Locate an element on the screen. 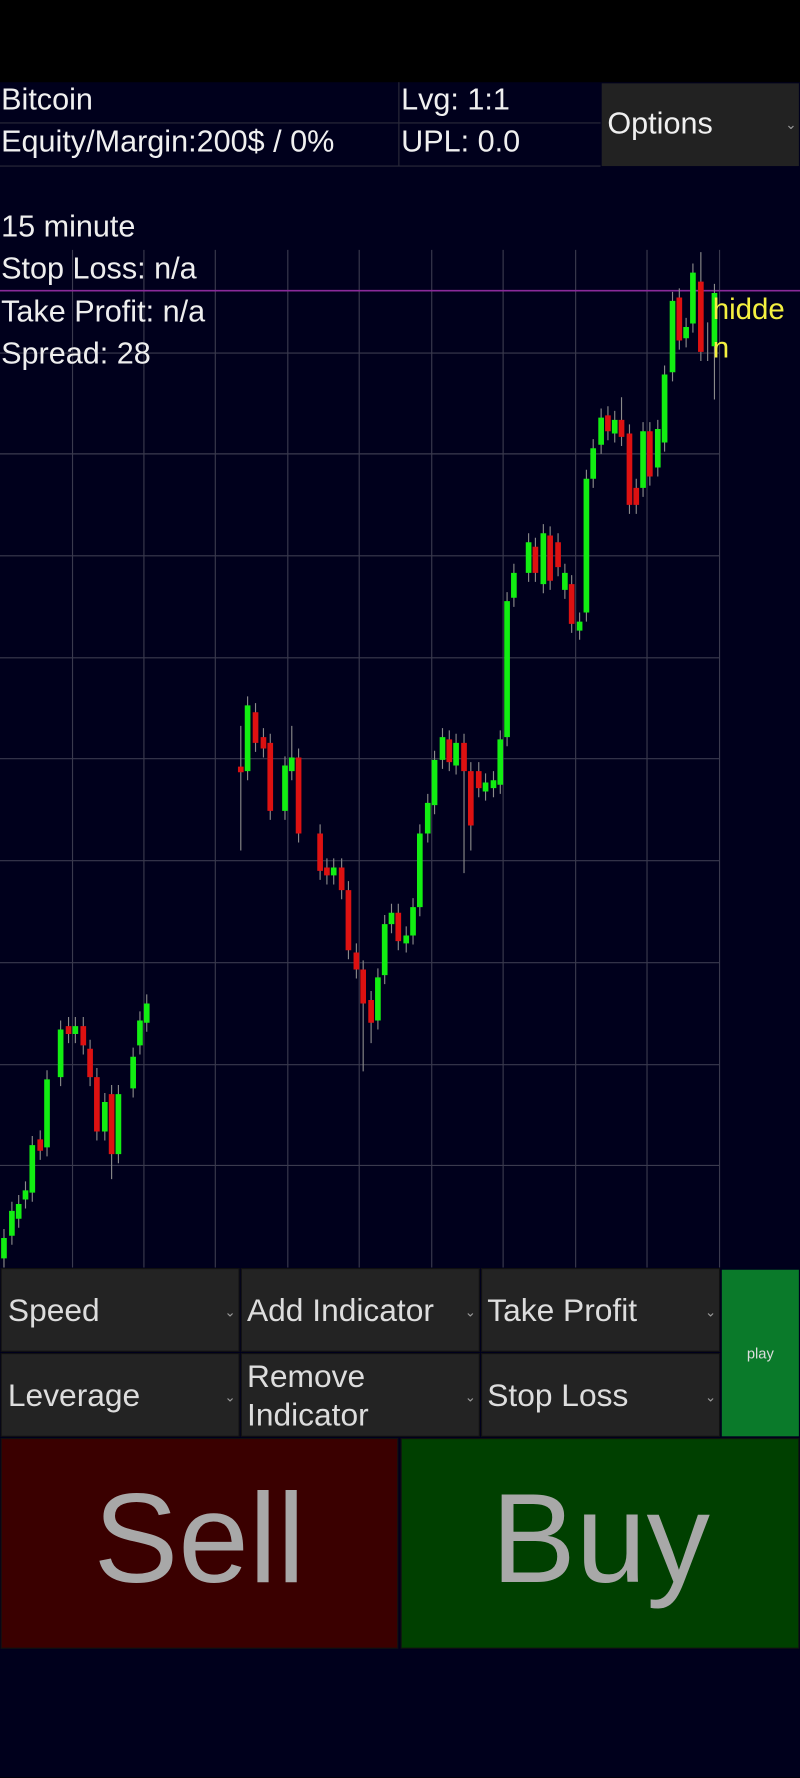 This screenshot has height=1778, width=800. options-dropdown: Options ⌄ is located at coordinates (700, 125).